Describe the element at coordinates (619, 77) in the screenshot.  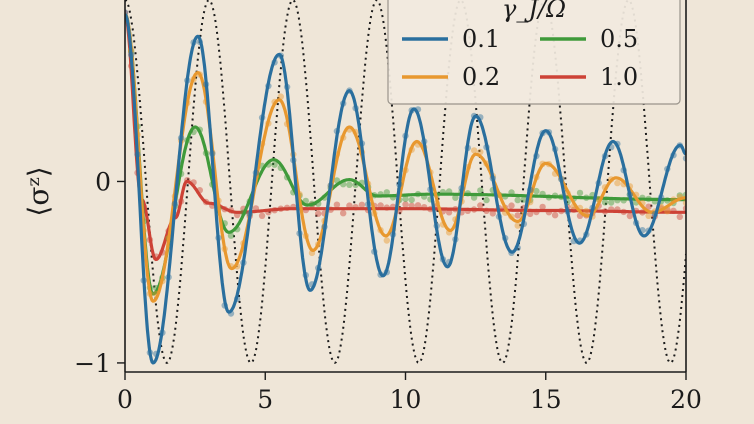
I see `legend-label: 1.0` at that location.